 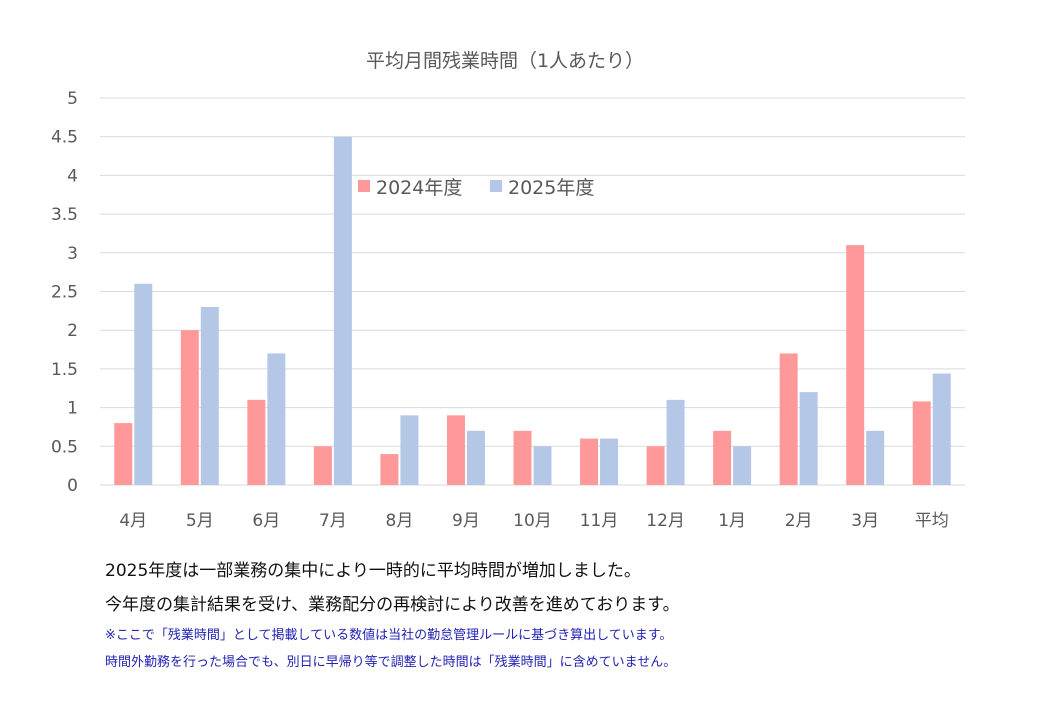 What do you see at coordinates (609, 461) in the screenshot?
I see `bar-2025年度-11月` at bounding box center [609, 461].